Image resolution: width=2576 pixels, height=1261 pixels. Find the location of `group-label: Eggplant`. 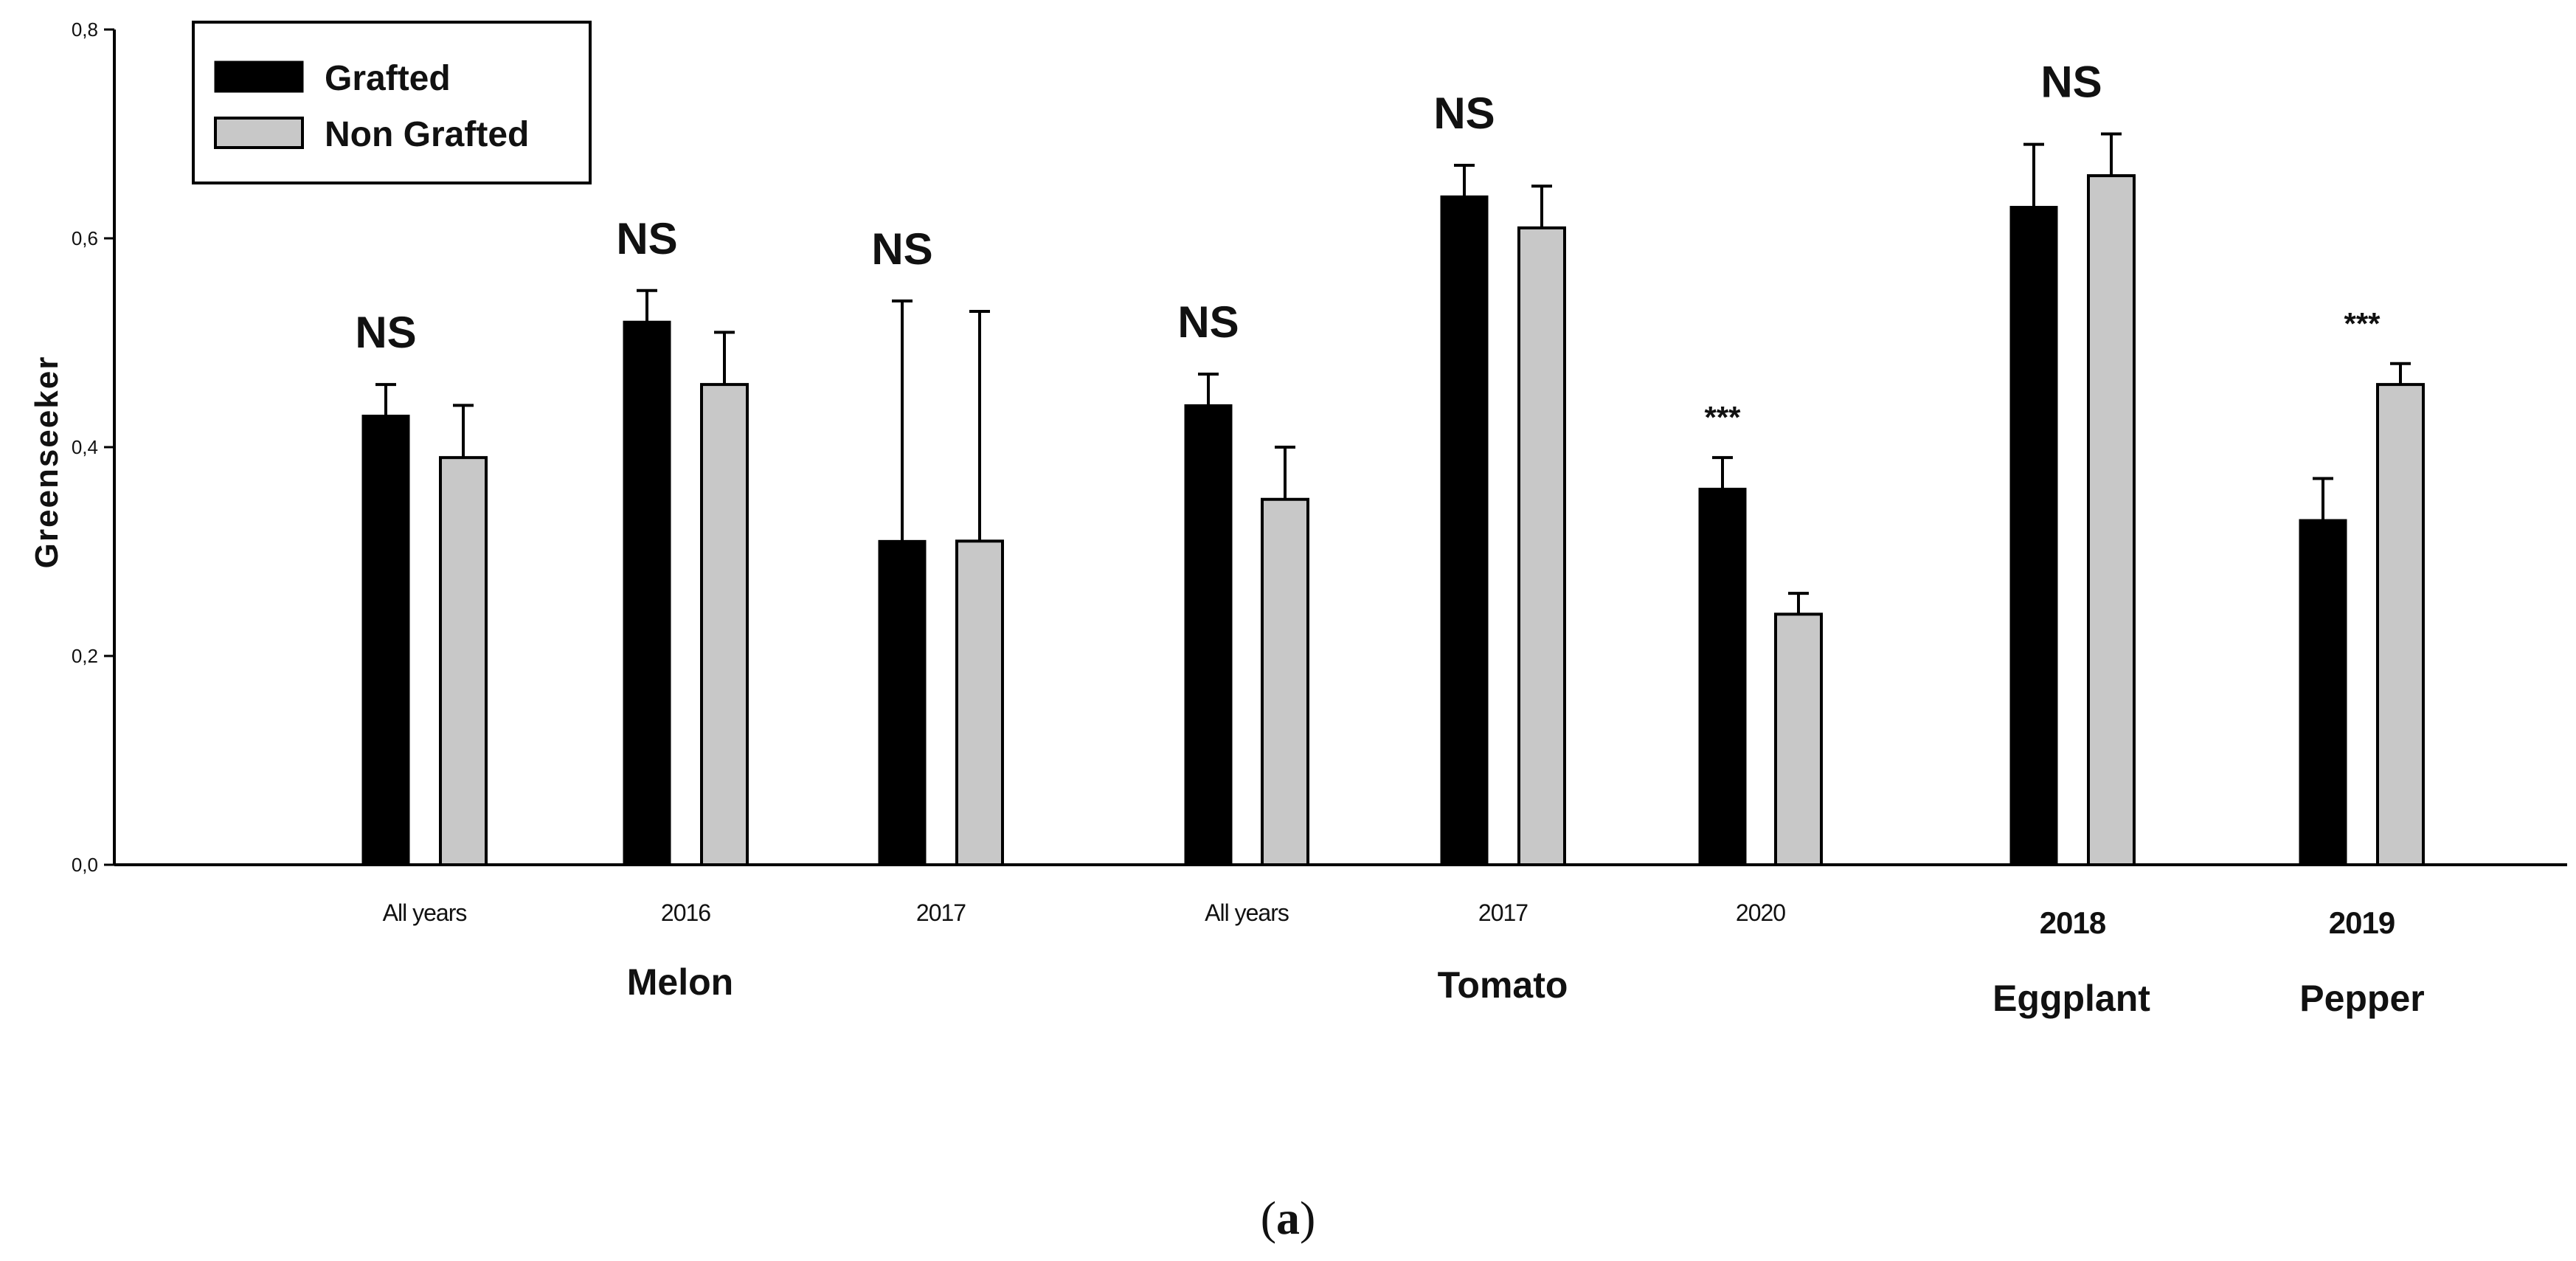

group-label: Eggplant is located at coordinates (2071, 998).